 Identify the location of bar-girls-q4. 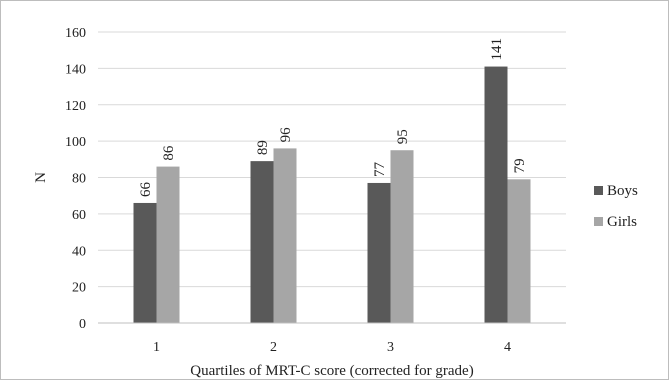
(519, 251).